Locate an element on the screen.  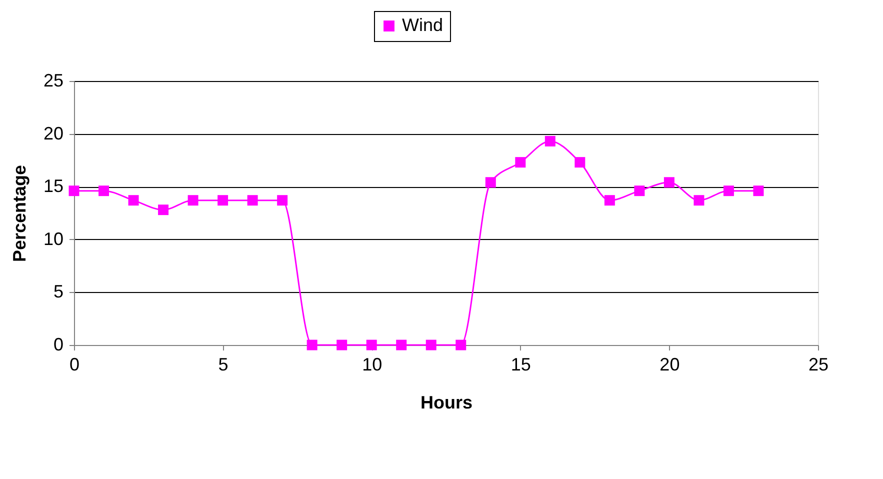
x-tick-label: 10 is located at coordinates (372, 364).